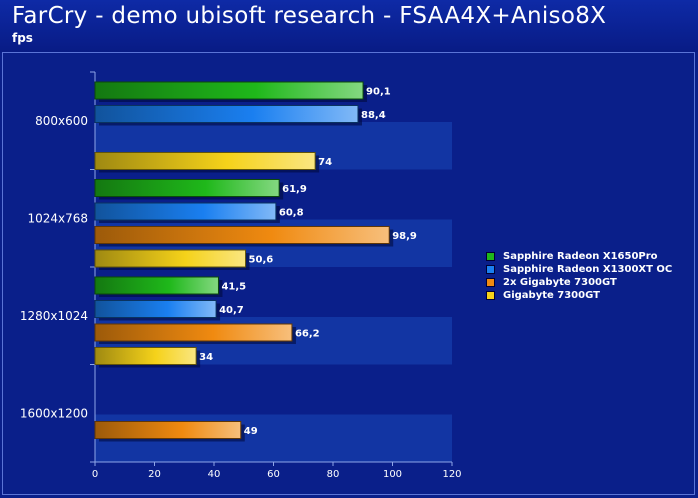 This screenshot has height=498, width=698. Describe the element at coordinates (291, 213) in the screenshot. I see `bar-value-label: 60,8` at that location.